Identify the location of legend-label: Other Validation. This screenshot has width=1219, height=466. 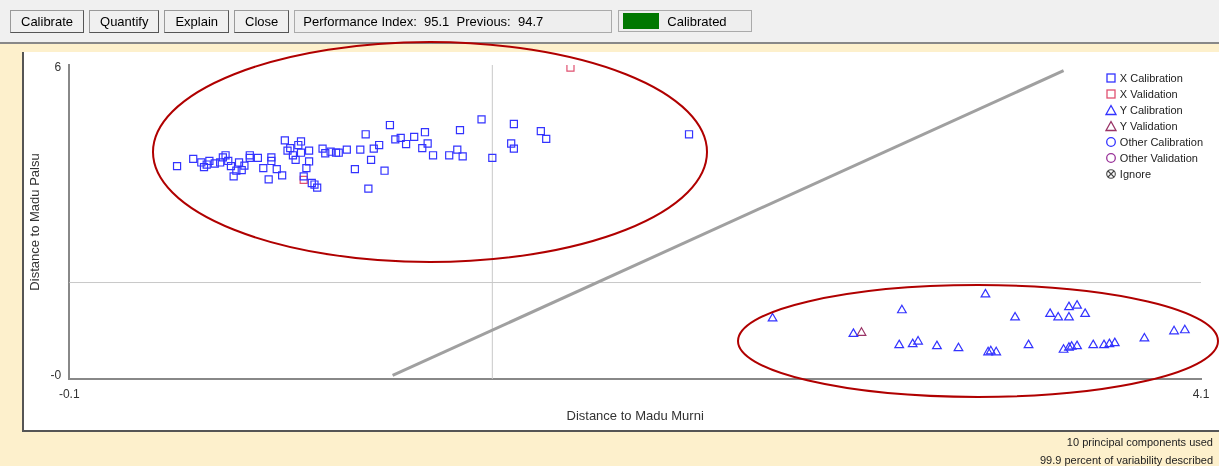
(1158, 158).